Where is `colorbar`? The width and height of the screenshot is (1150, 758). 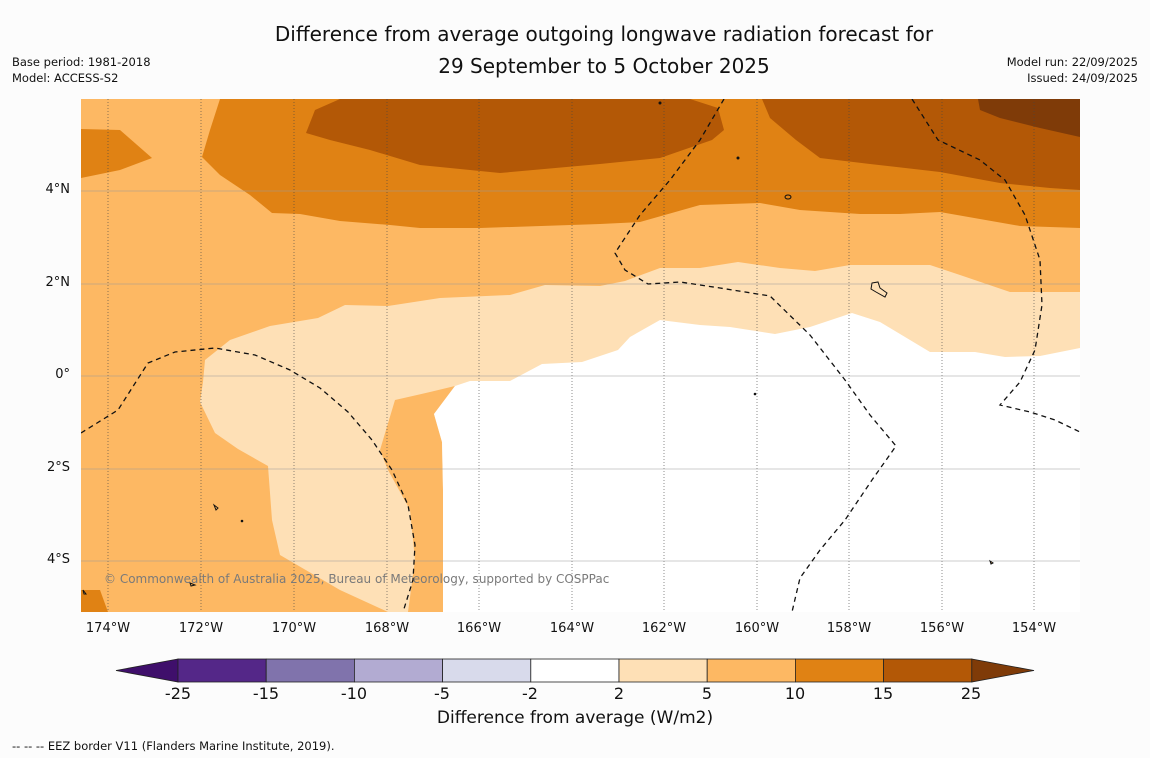
colorbar is located at coordinates (575, 670).